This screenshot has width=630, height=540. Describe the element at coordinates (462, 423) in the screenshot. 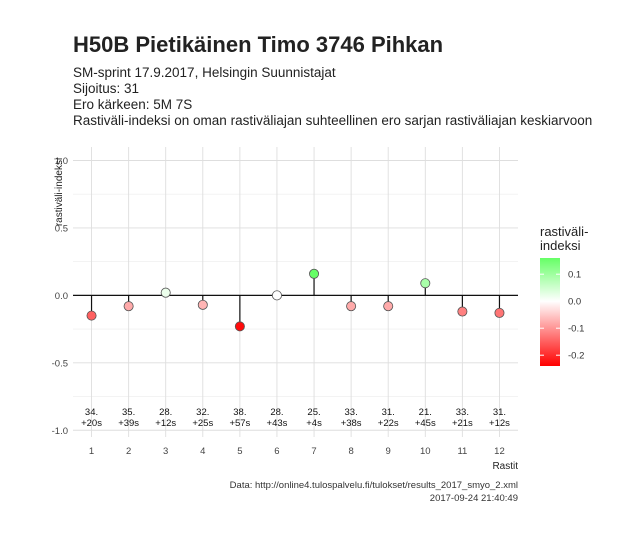

I see `time-label: +21s` at that location.